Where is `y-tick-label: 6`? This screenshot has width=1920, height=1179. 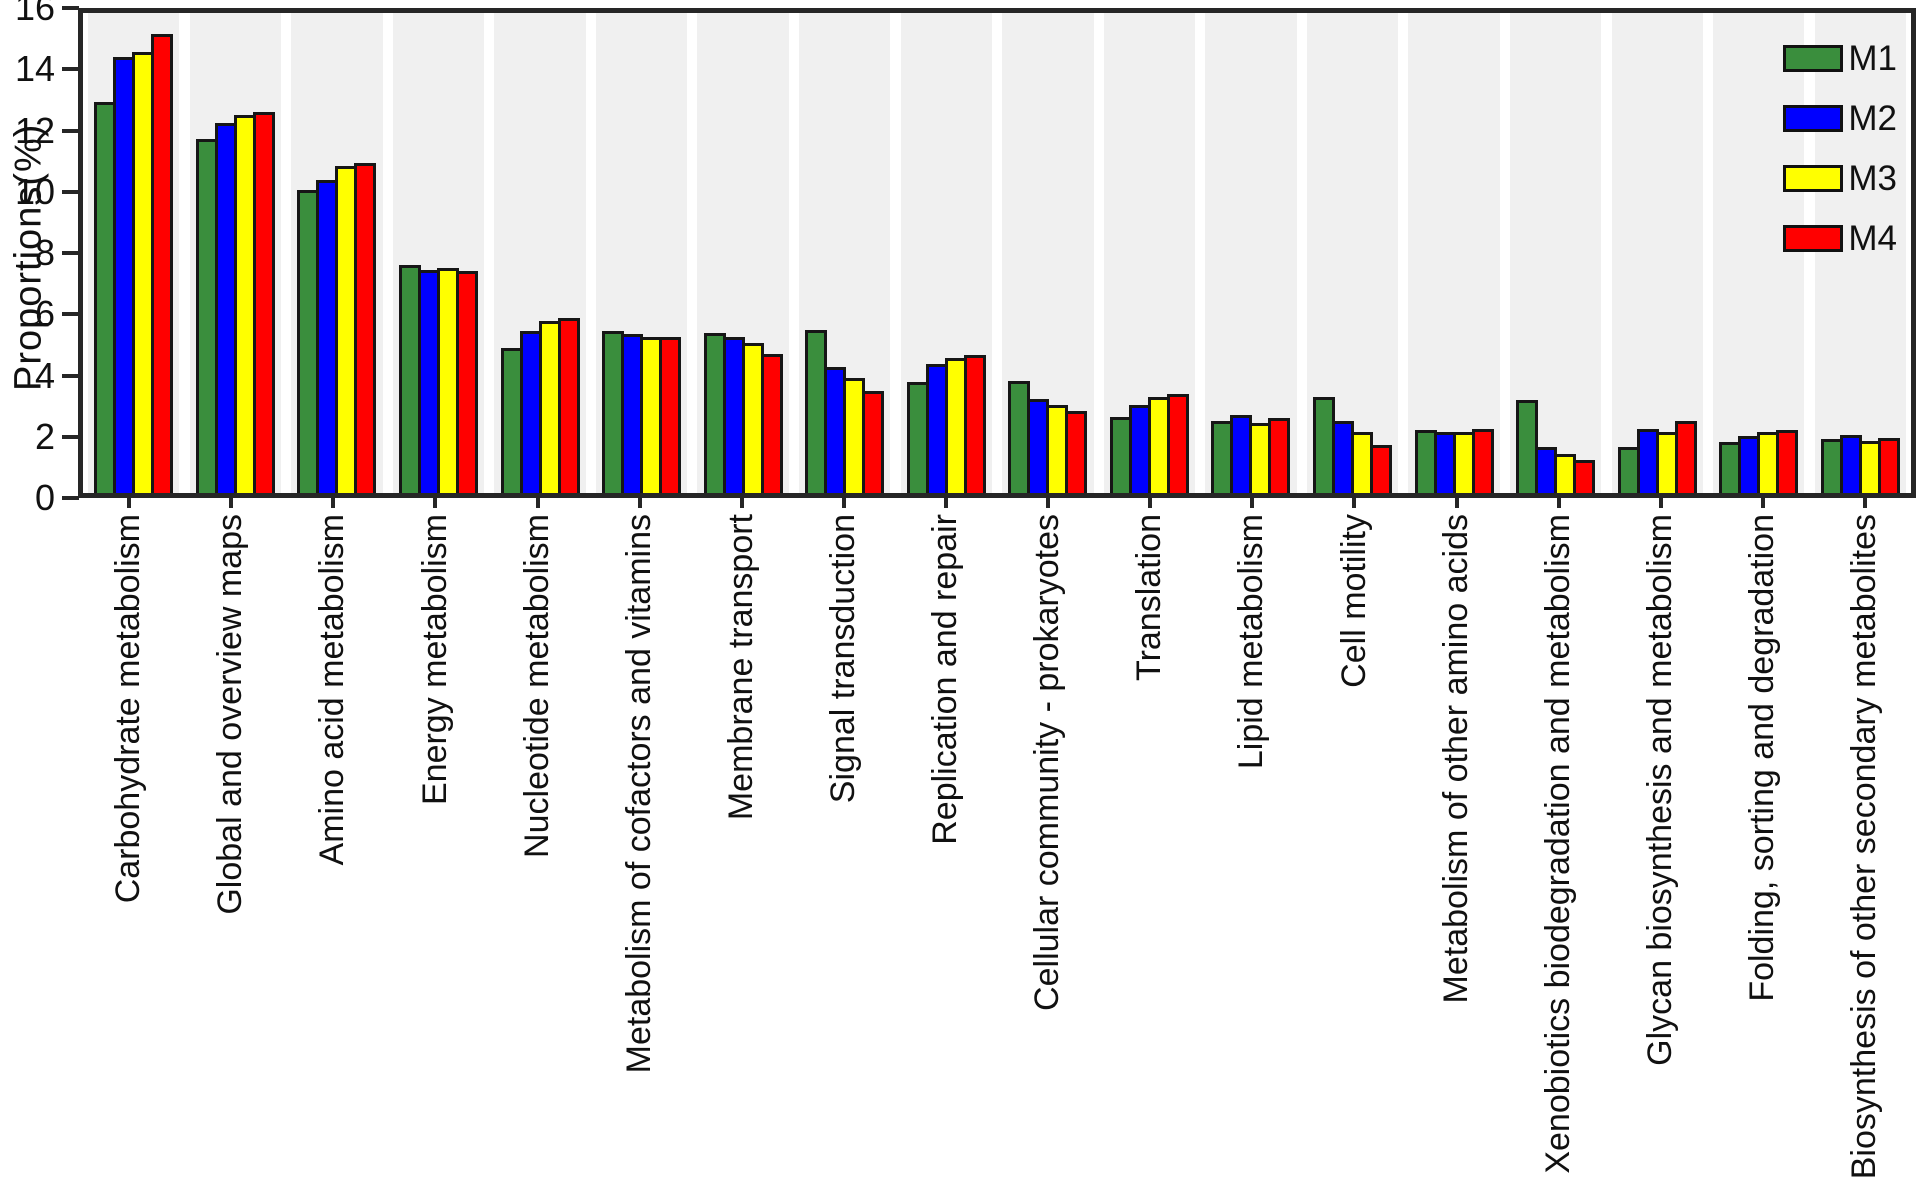 y-tick-label: 6 is located at coordinates (44, 314).